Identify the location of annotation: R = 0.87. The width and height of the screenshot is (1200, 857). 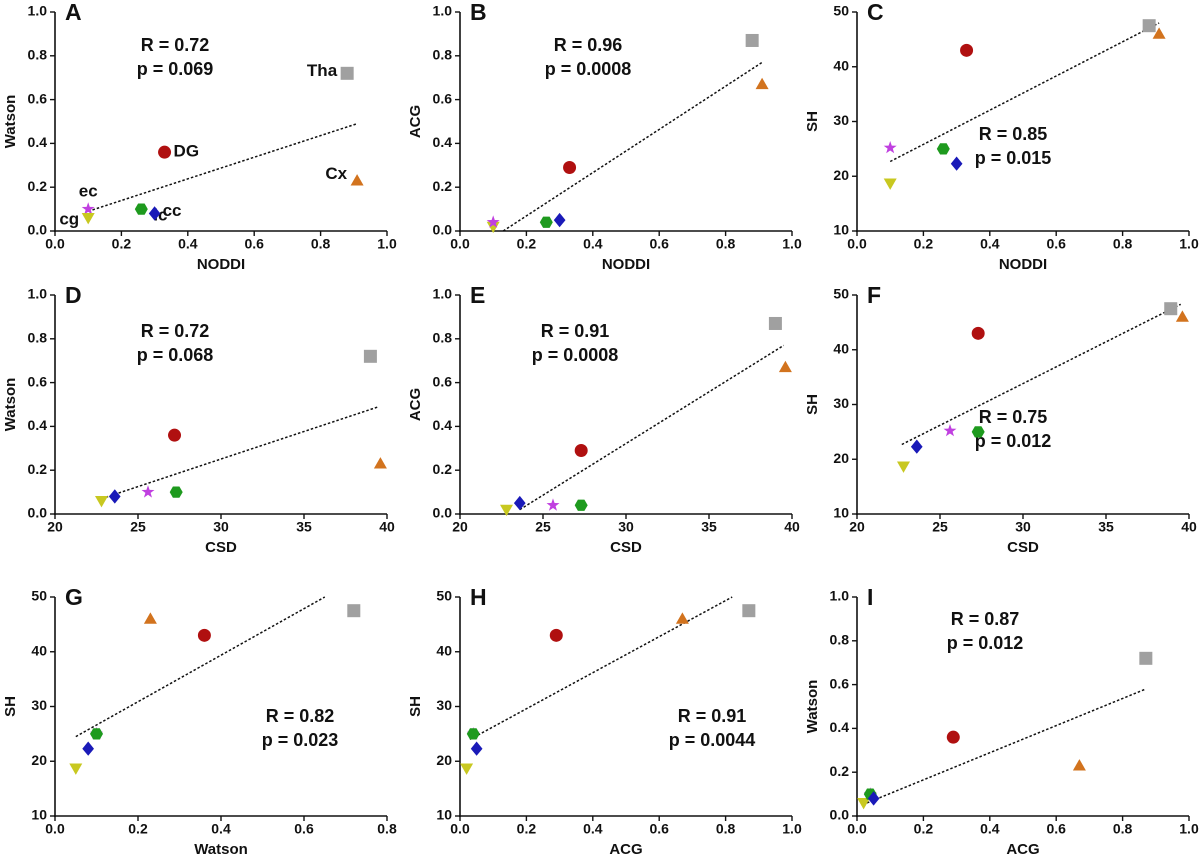
(985, 619).